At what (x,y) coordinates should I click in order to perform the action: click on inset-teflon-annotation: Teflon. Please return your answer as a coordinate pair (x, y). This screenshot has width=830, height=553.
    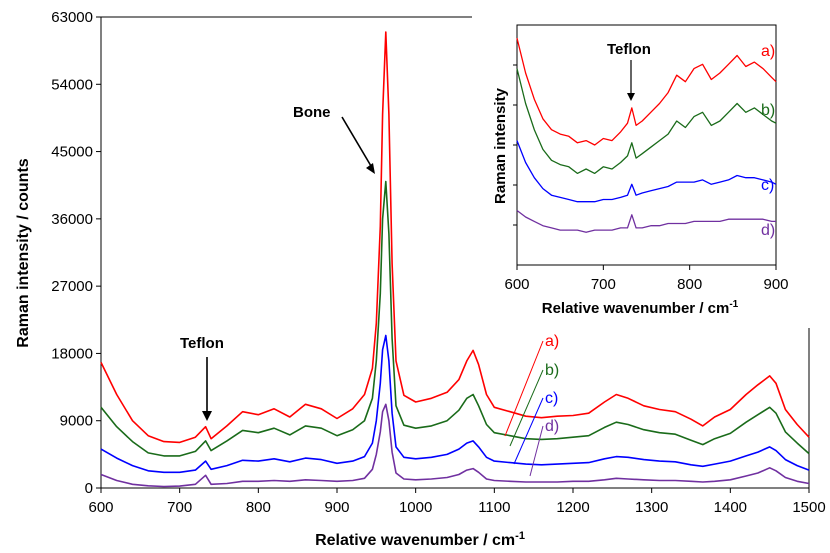
    Looking at the image, I should click on (629, 71).